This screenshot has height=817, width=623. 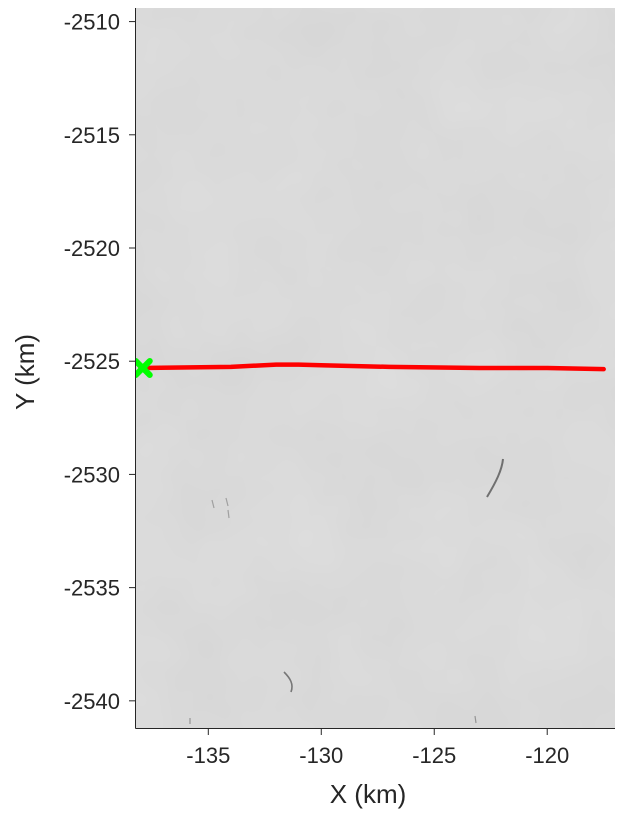 What do you see at coordinates (368, 794) in the screenshot?
I see `x-axis-title: X (km)` at bounding box center [368, 794].